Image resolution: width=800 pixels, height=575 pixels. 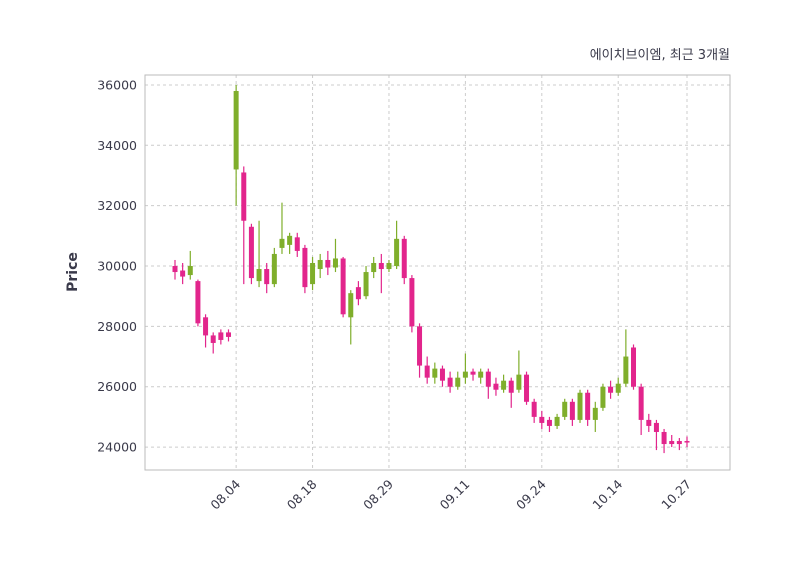 What do you see at coordinates (117, 447) in the screenshot?
I see `y-tick-label: 24000` at bounding box center [117, 447].